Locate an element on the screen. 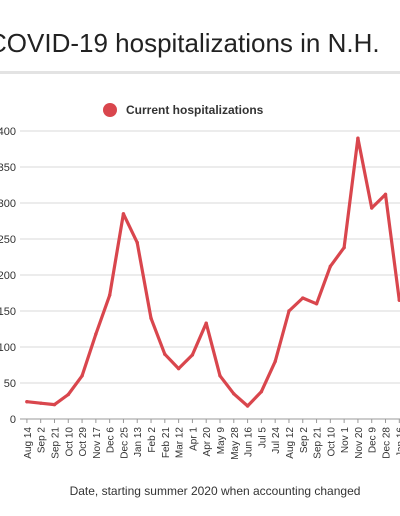 This screenshot has height=516, width=400. y-tick-label: 50 is located at coordinates (10, 384).